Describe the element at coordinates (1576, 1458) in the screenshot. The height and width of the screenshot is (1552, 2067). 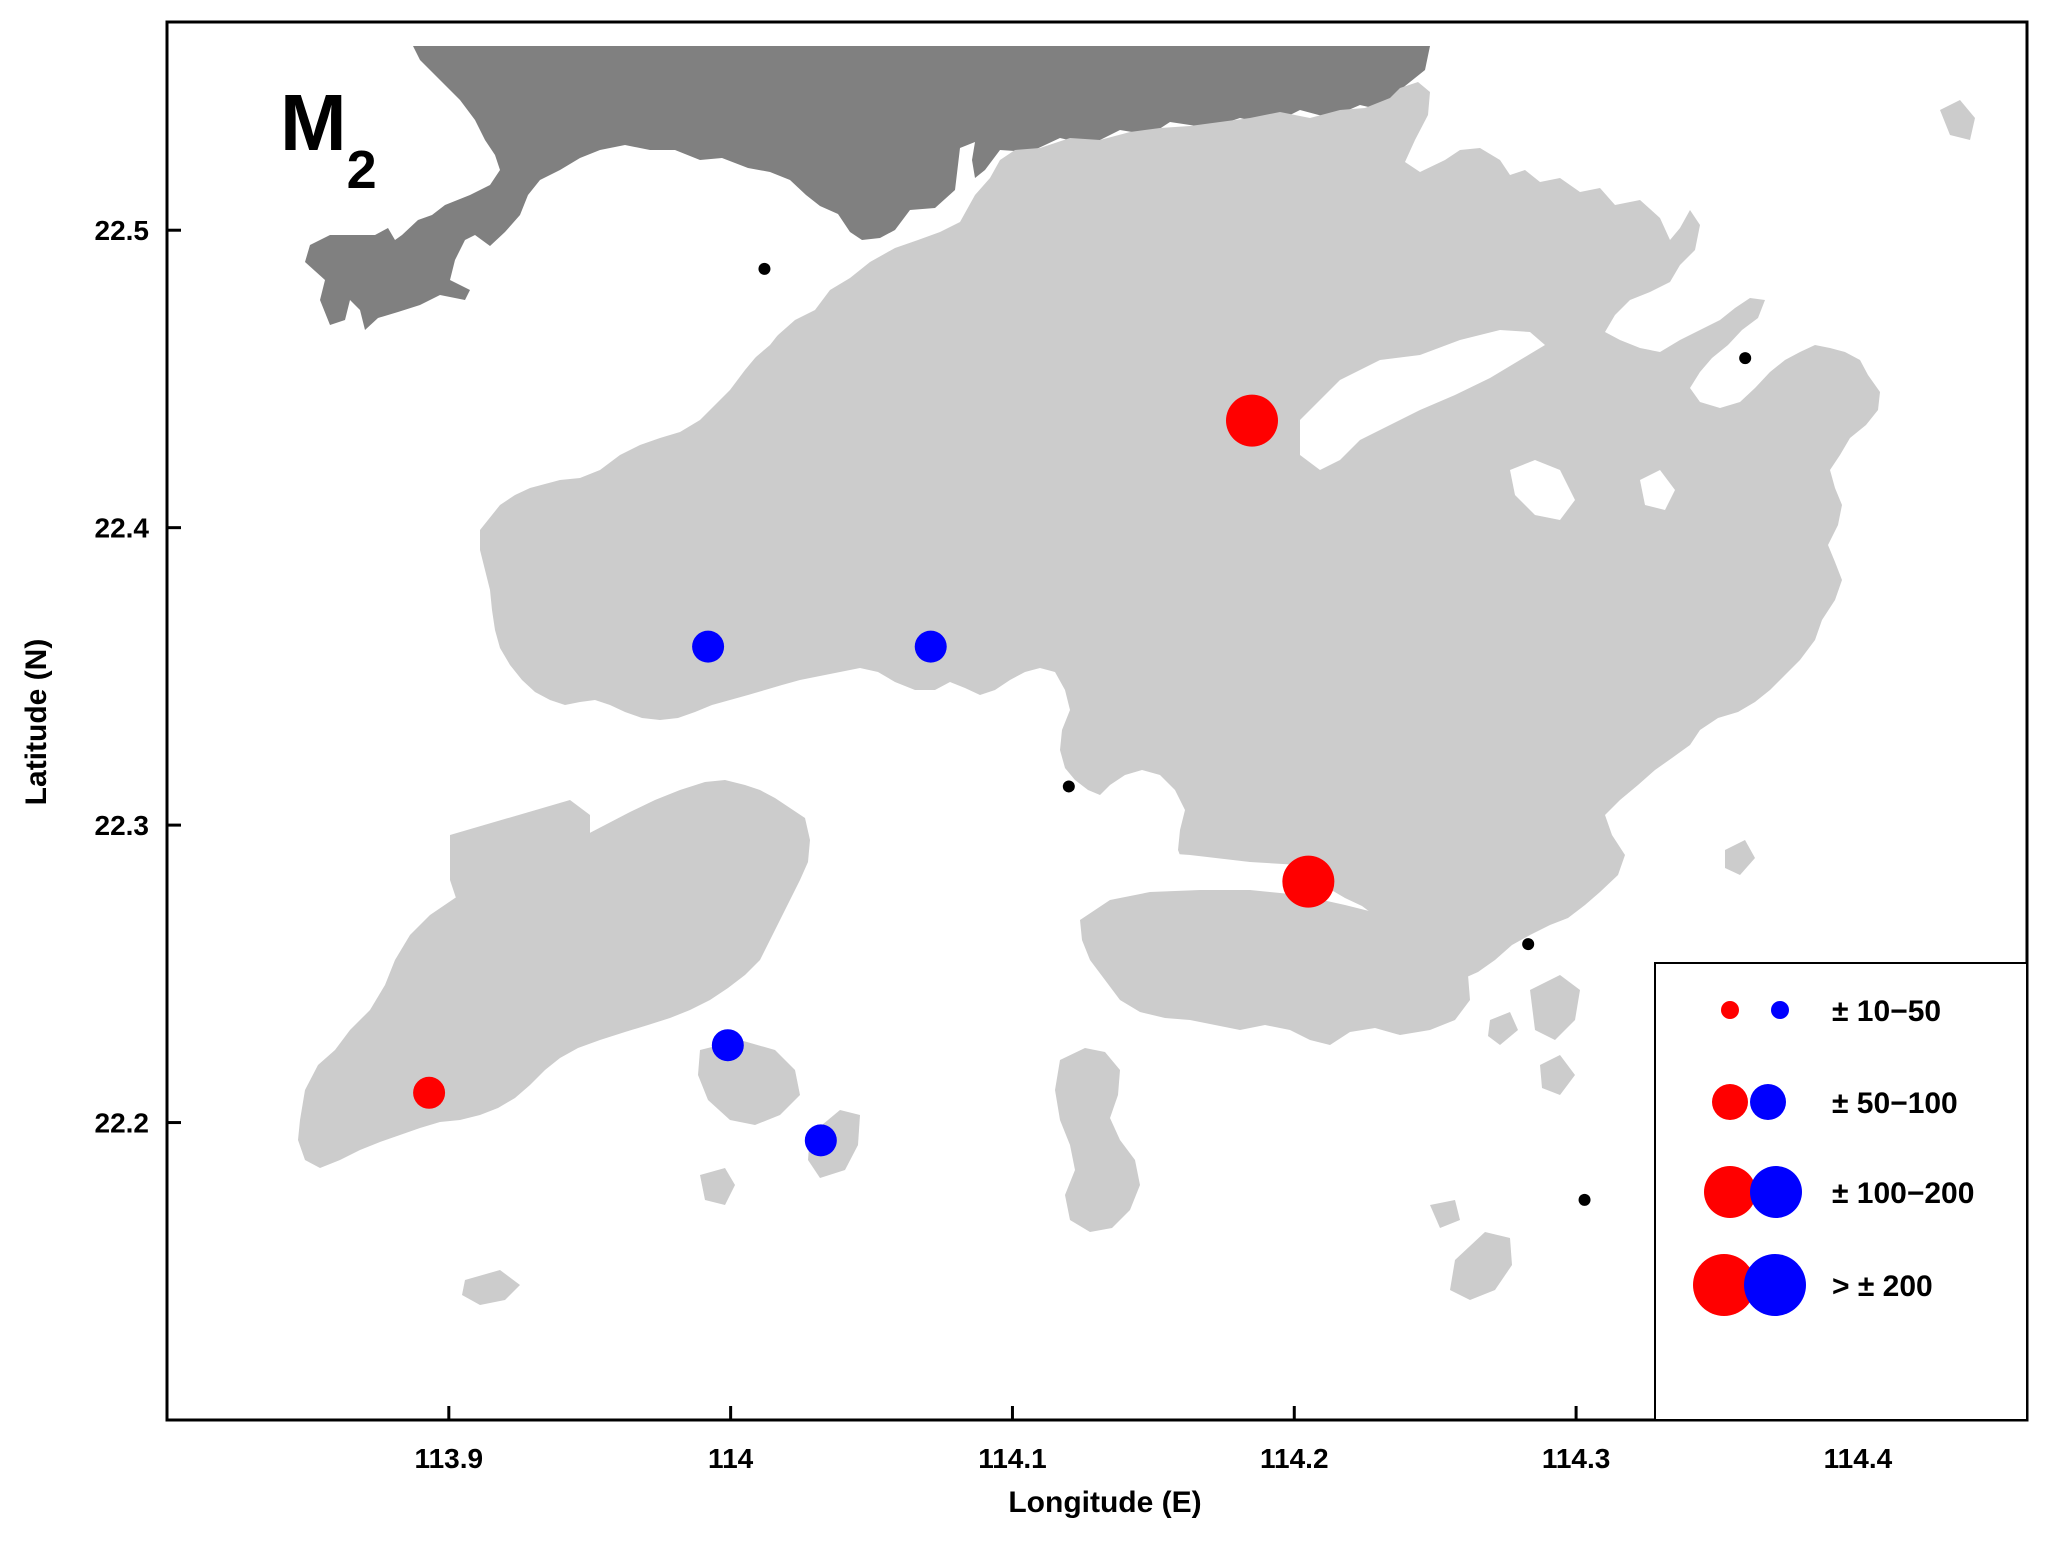
I see `x-tick-label: 114.3` at that location.